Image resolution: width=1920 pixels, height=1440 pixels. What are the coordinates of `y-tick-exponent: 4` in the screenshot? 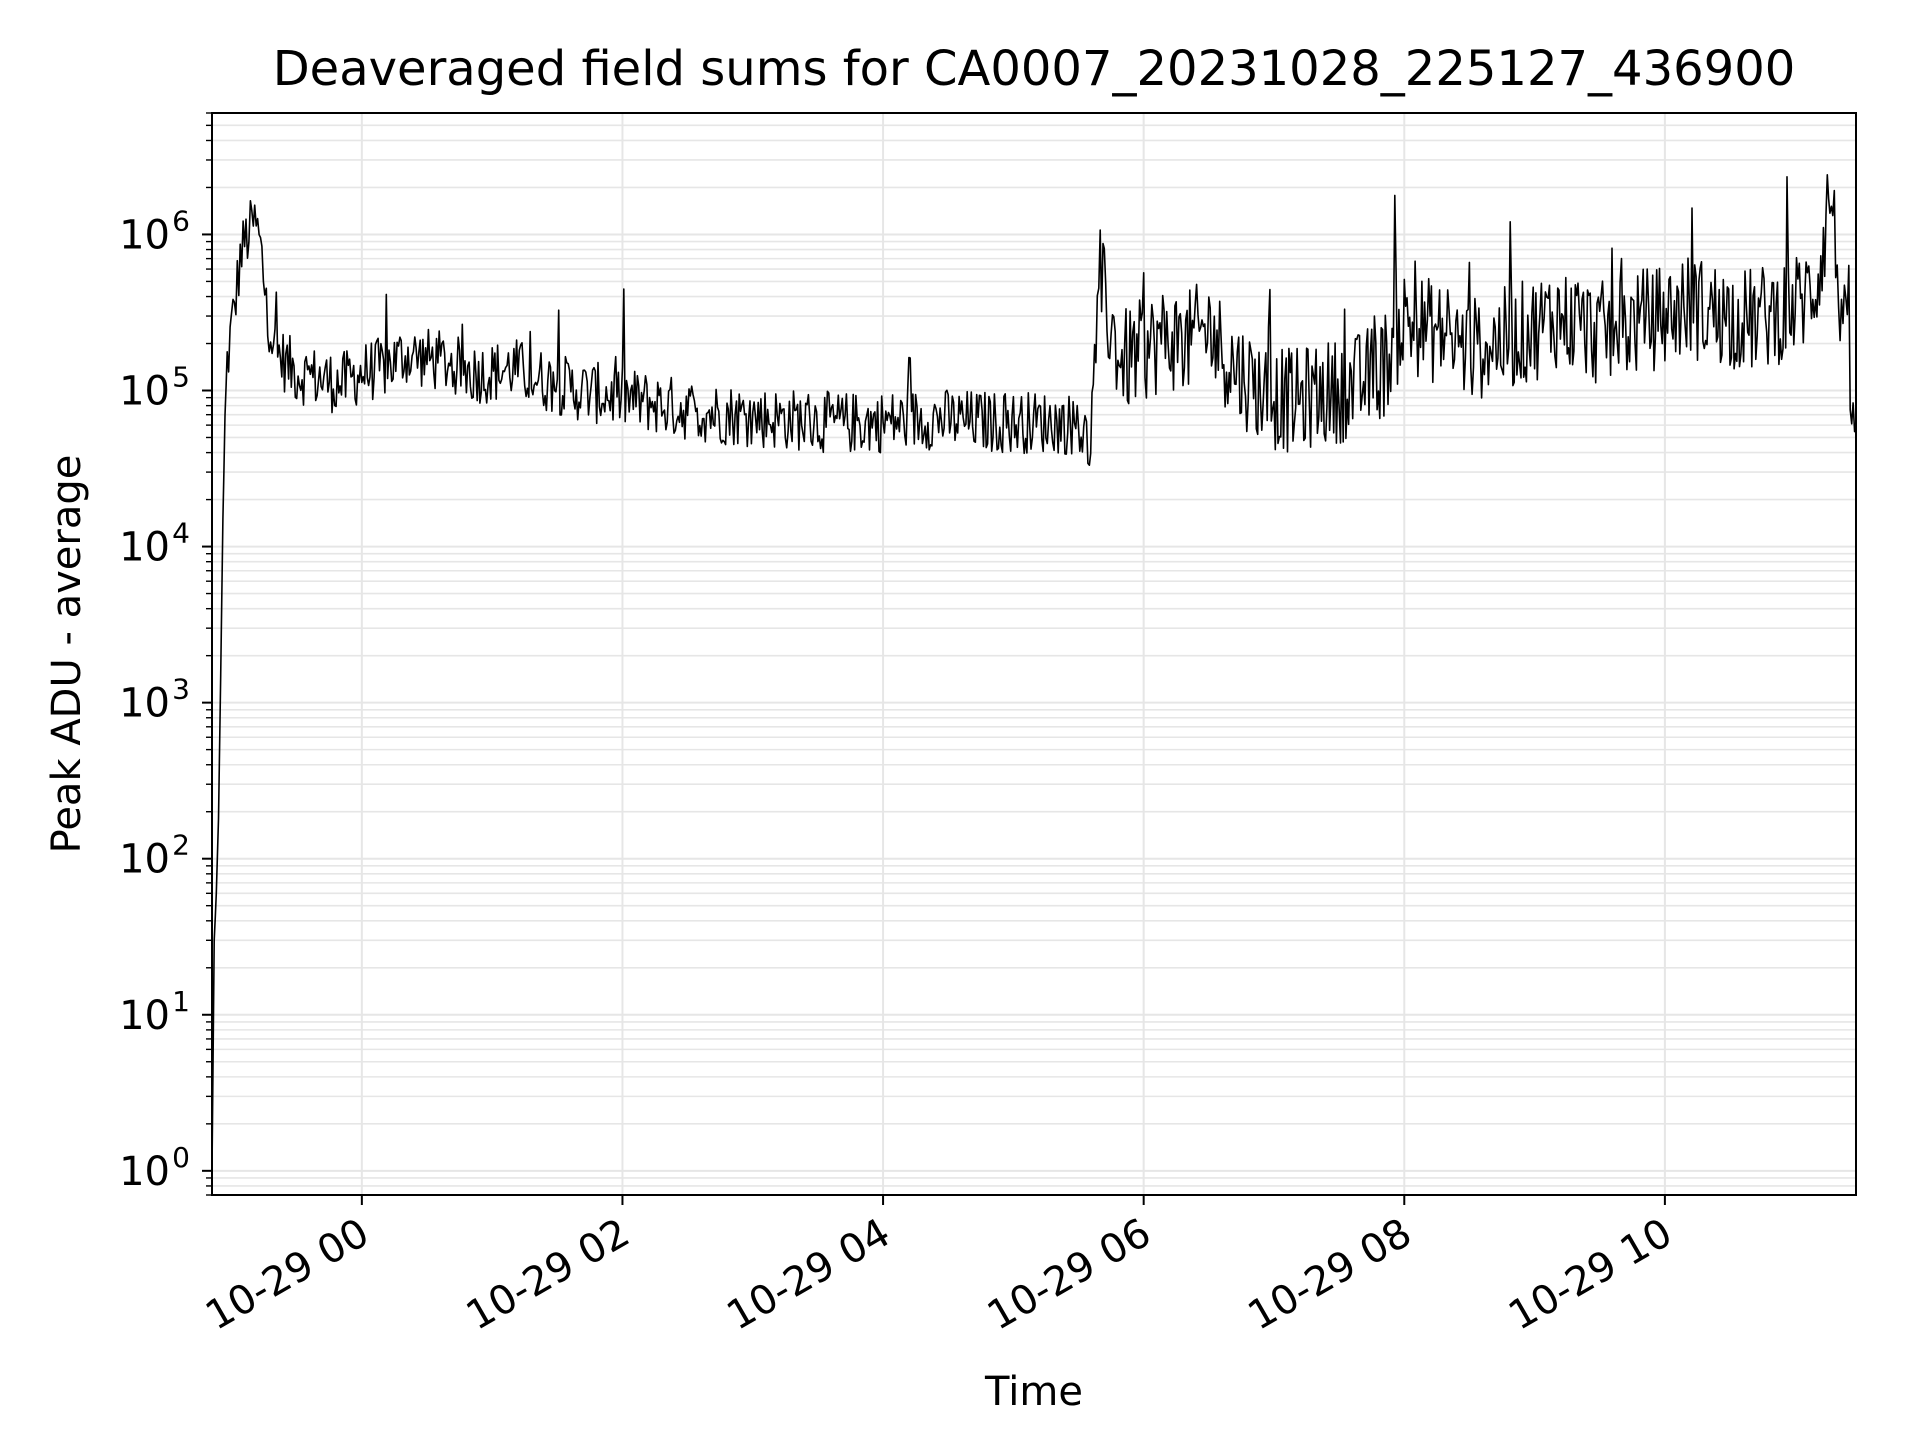 It's located at (181, 533).